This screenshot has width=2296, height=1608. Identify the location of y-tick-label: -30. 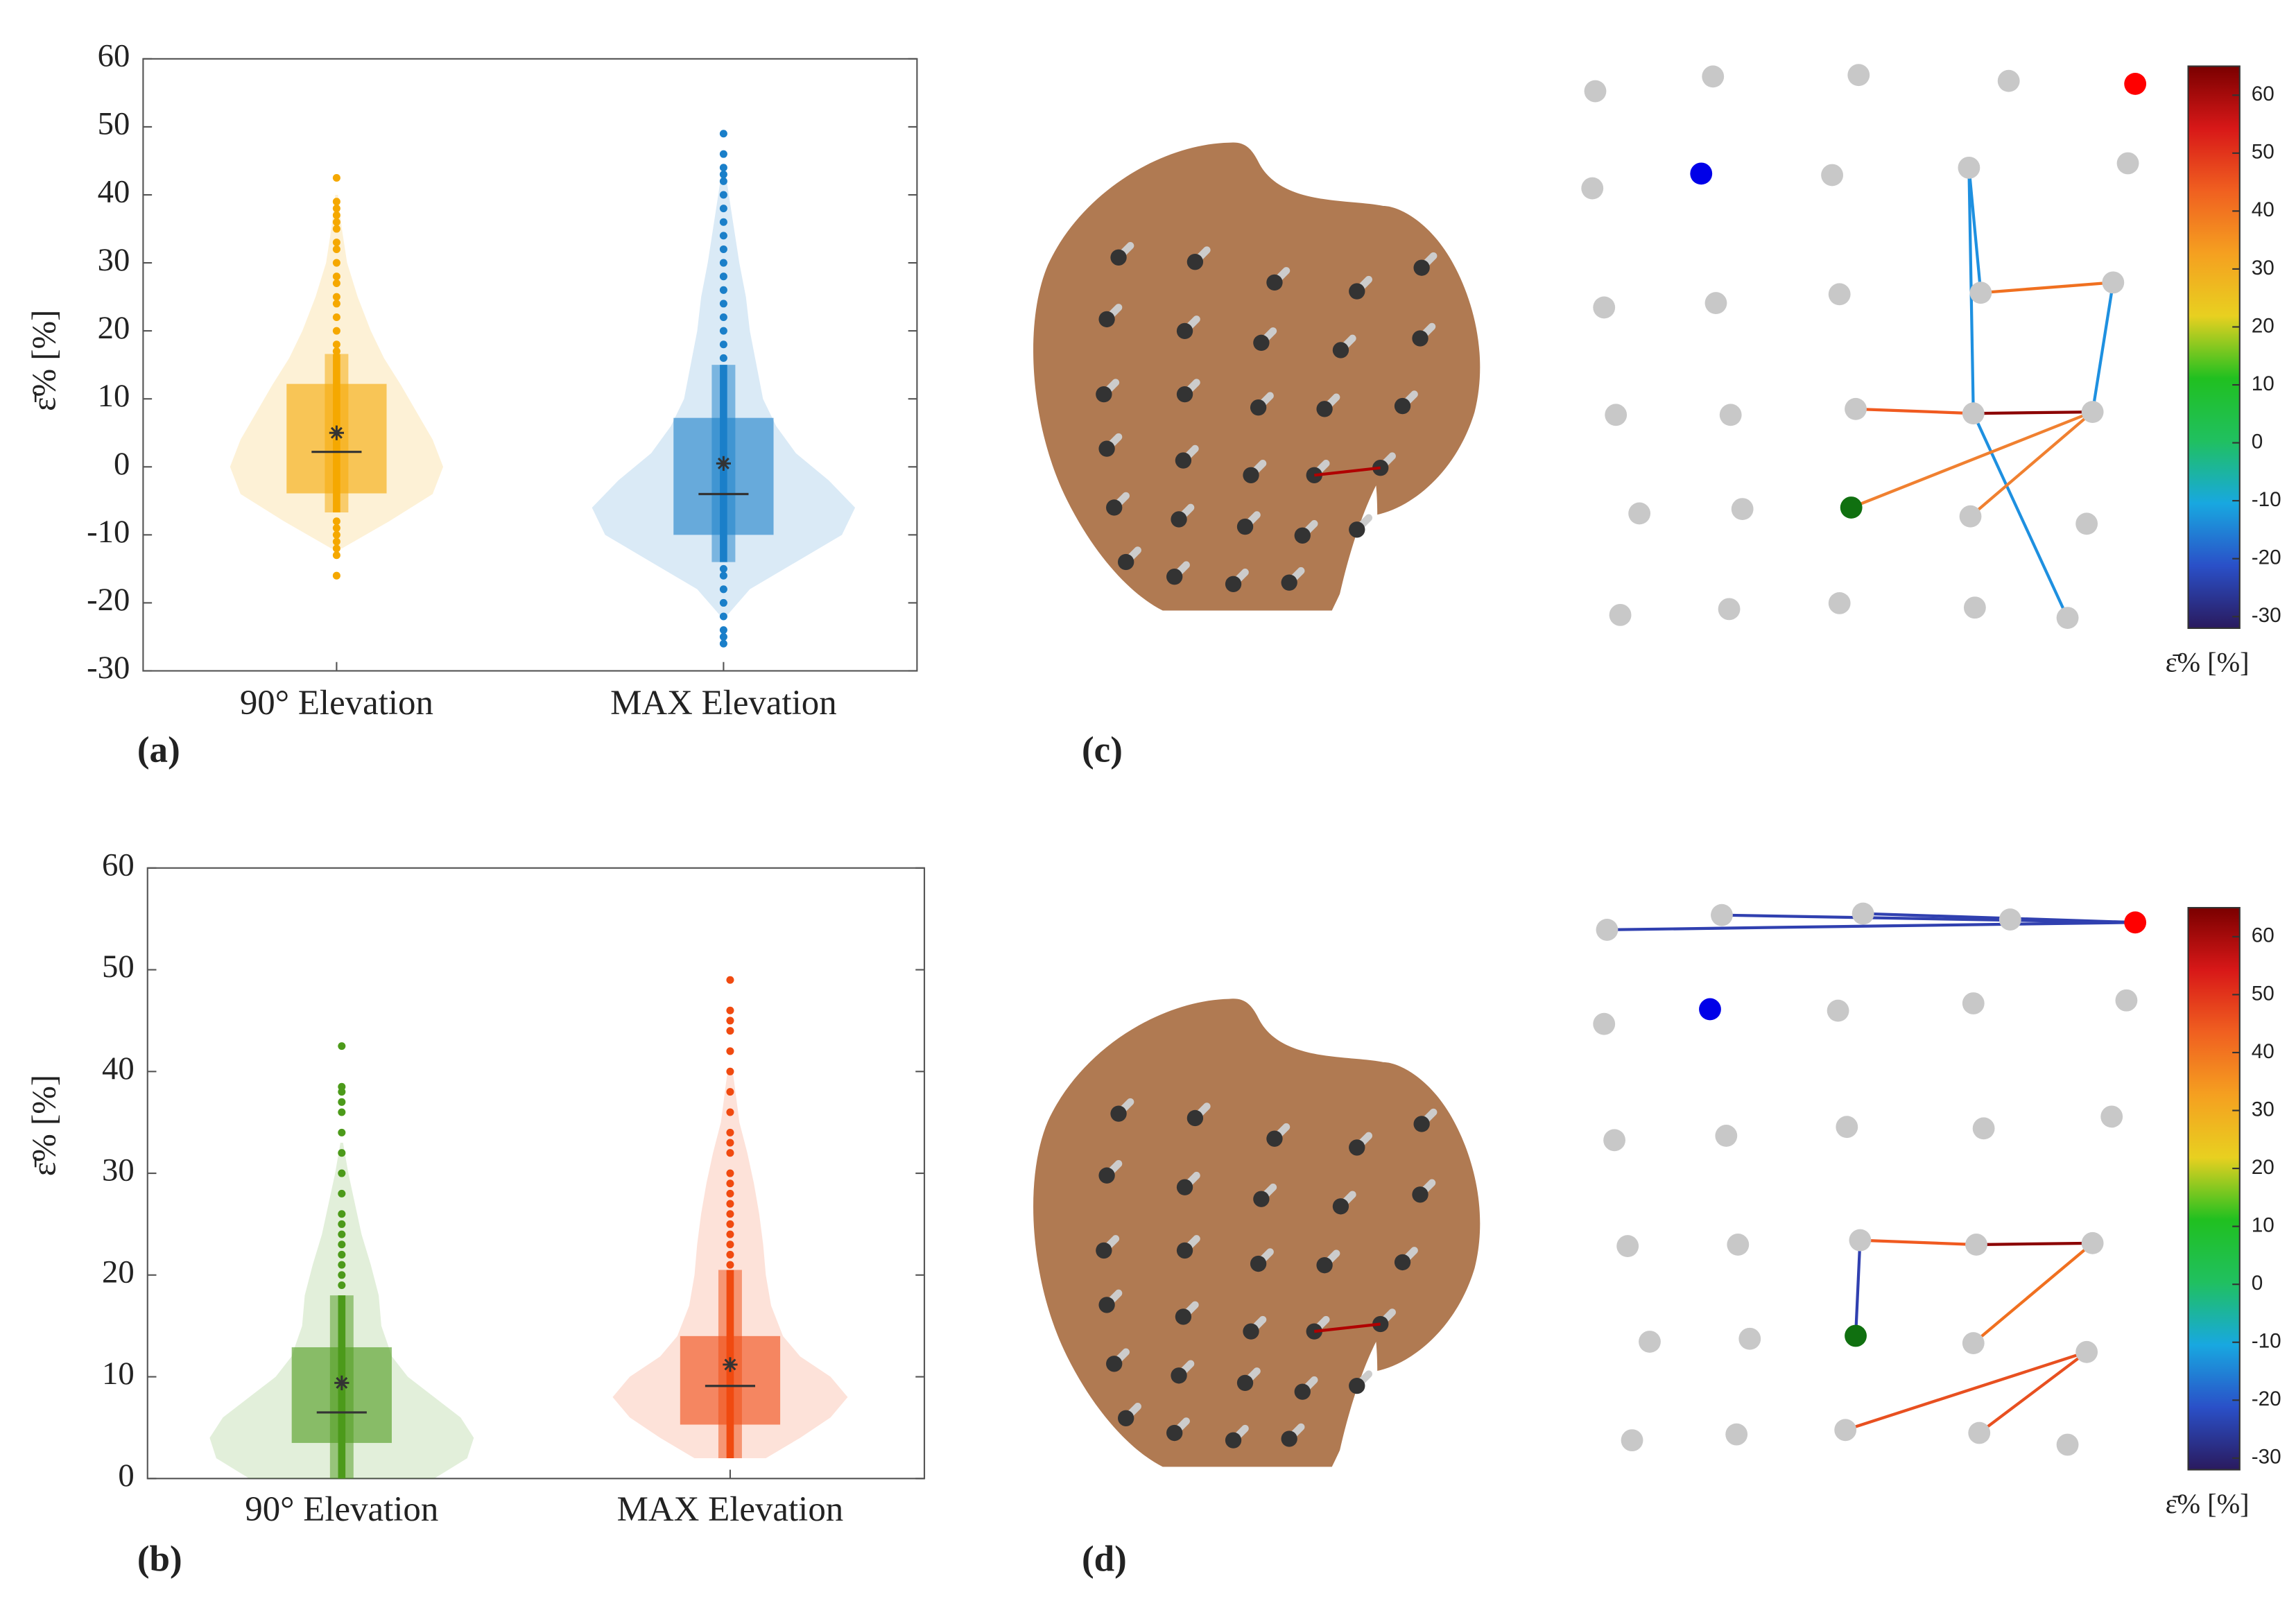
(108, 668).